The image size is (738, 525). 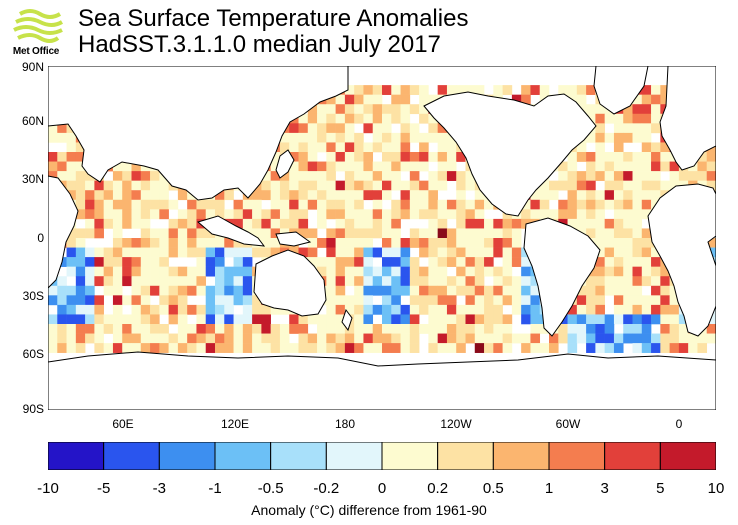 I want to click on colorbar-tick-label: -10, so click(x=48, y=488).